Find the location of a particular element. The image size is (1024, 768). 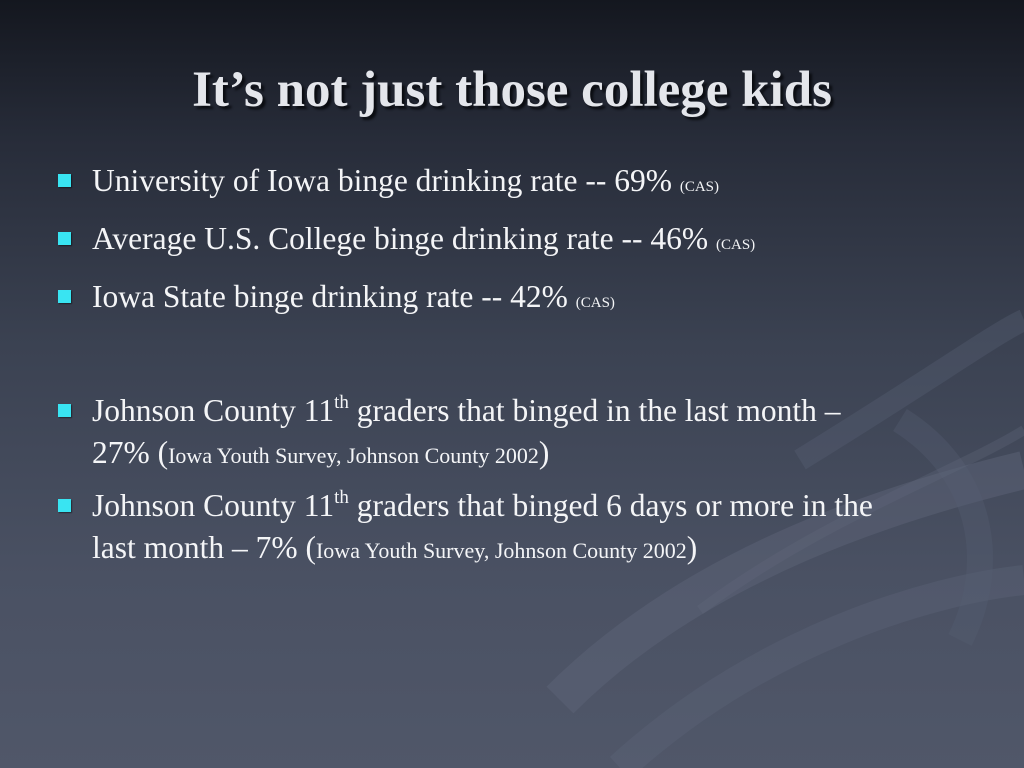

slide-title: It’s not just those college kids is located at coordinates (512, 90).